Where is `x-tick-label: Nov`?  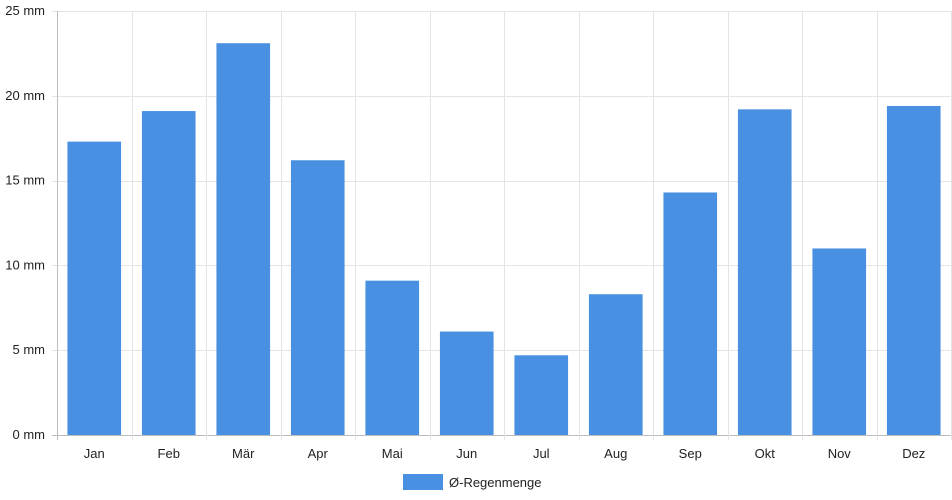
x-tick-label: Nov is located at coordinates (840, 453).